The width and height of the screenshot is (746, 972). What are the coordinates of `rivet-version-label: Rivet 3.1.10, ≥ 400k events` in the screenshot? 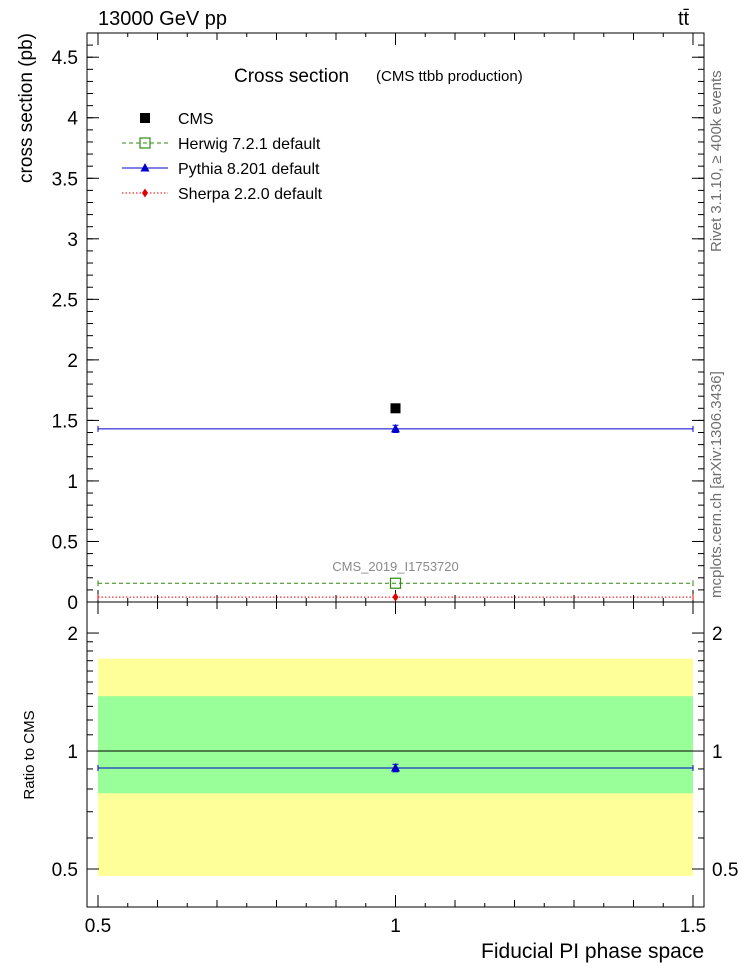 It's located at (716, 161).